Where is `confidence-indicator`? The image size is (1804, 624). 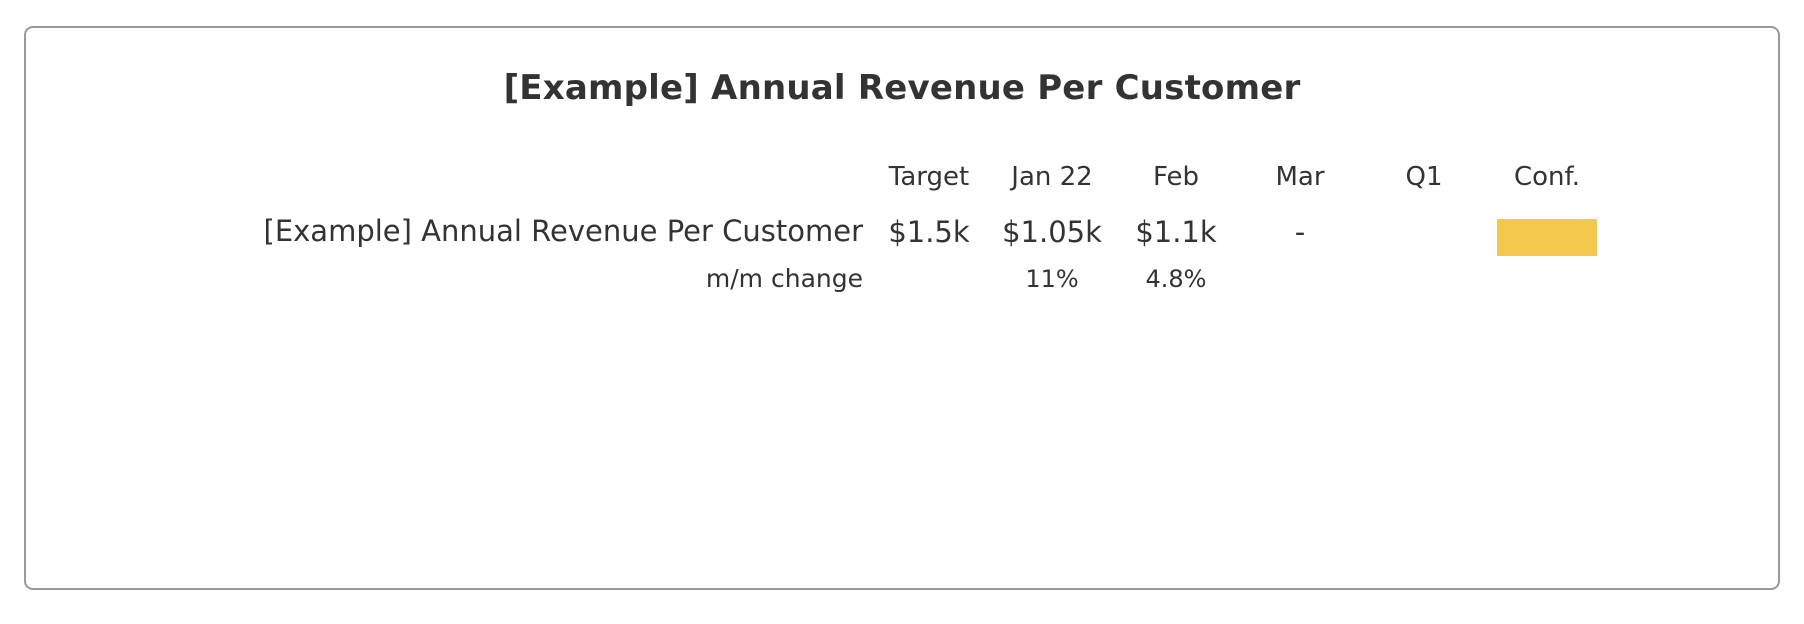 confidence-indicator is located at coordinates (1547, 237).